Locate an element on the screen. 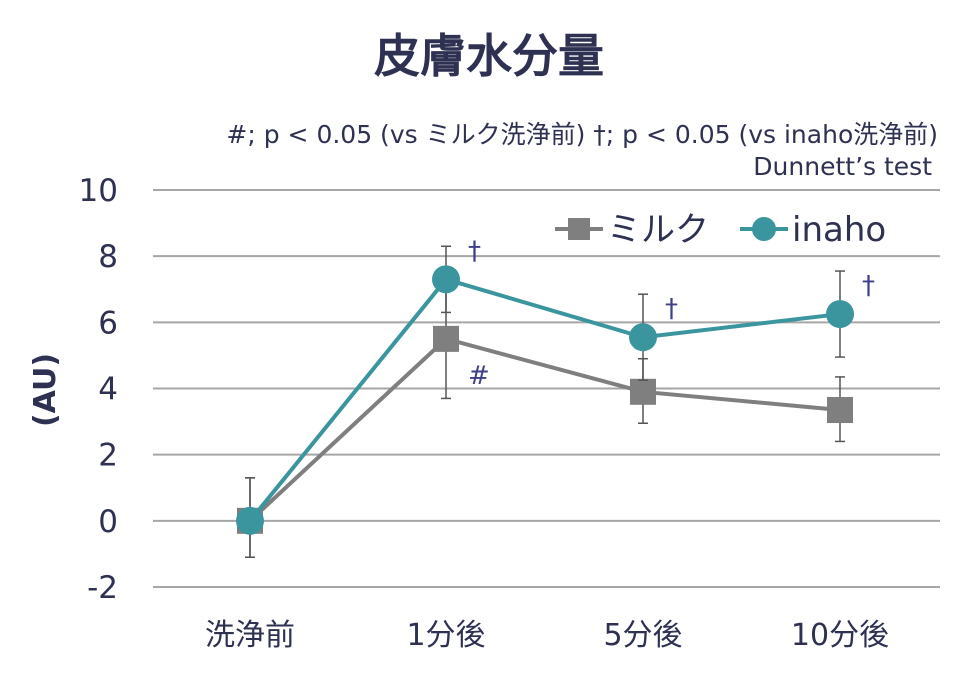 The height and width of the screenshot is (681, 978). legend-item: inaho is located at coordinates (813, 230).